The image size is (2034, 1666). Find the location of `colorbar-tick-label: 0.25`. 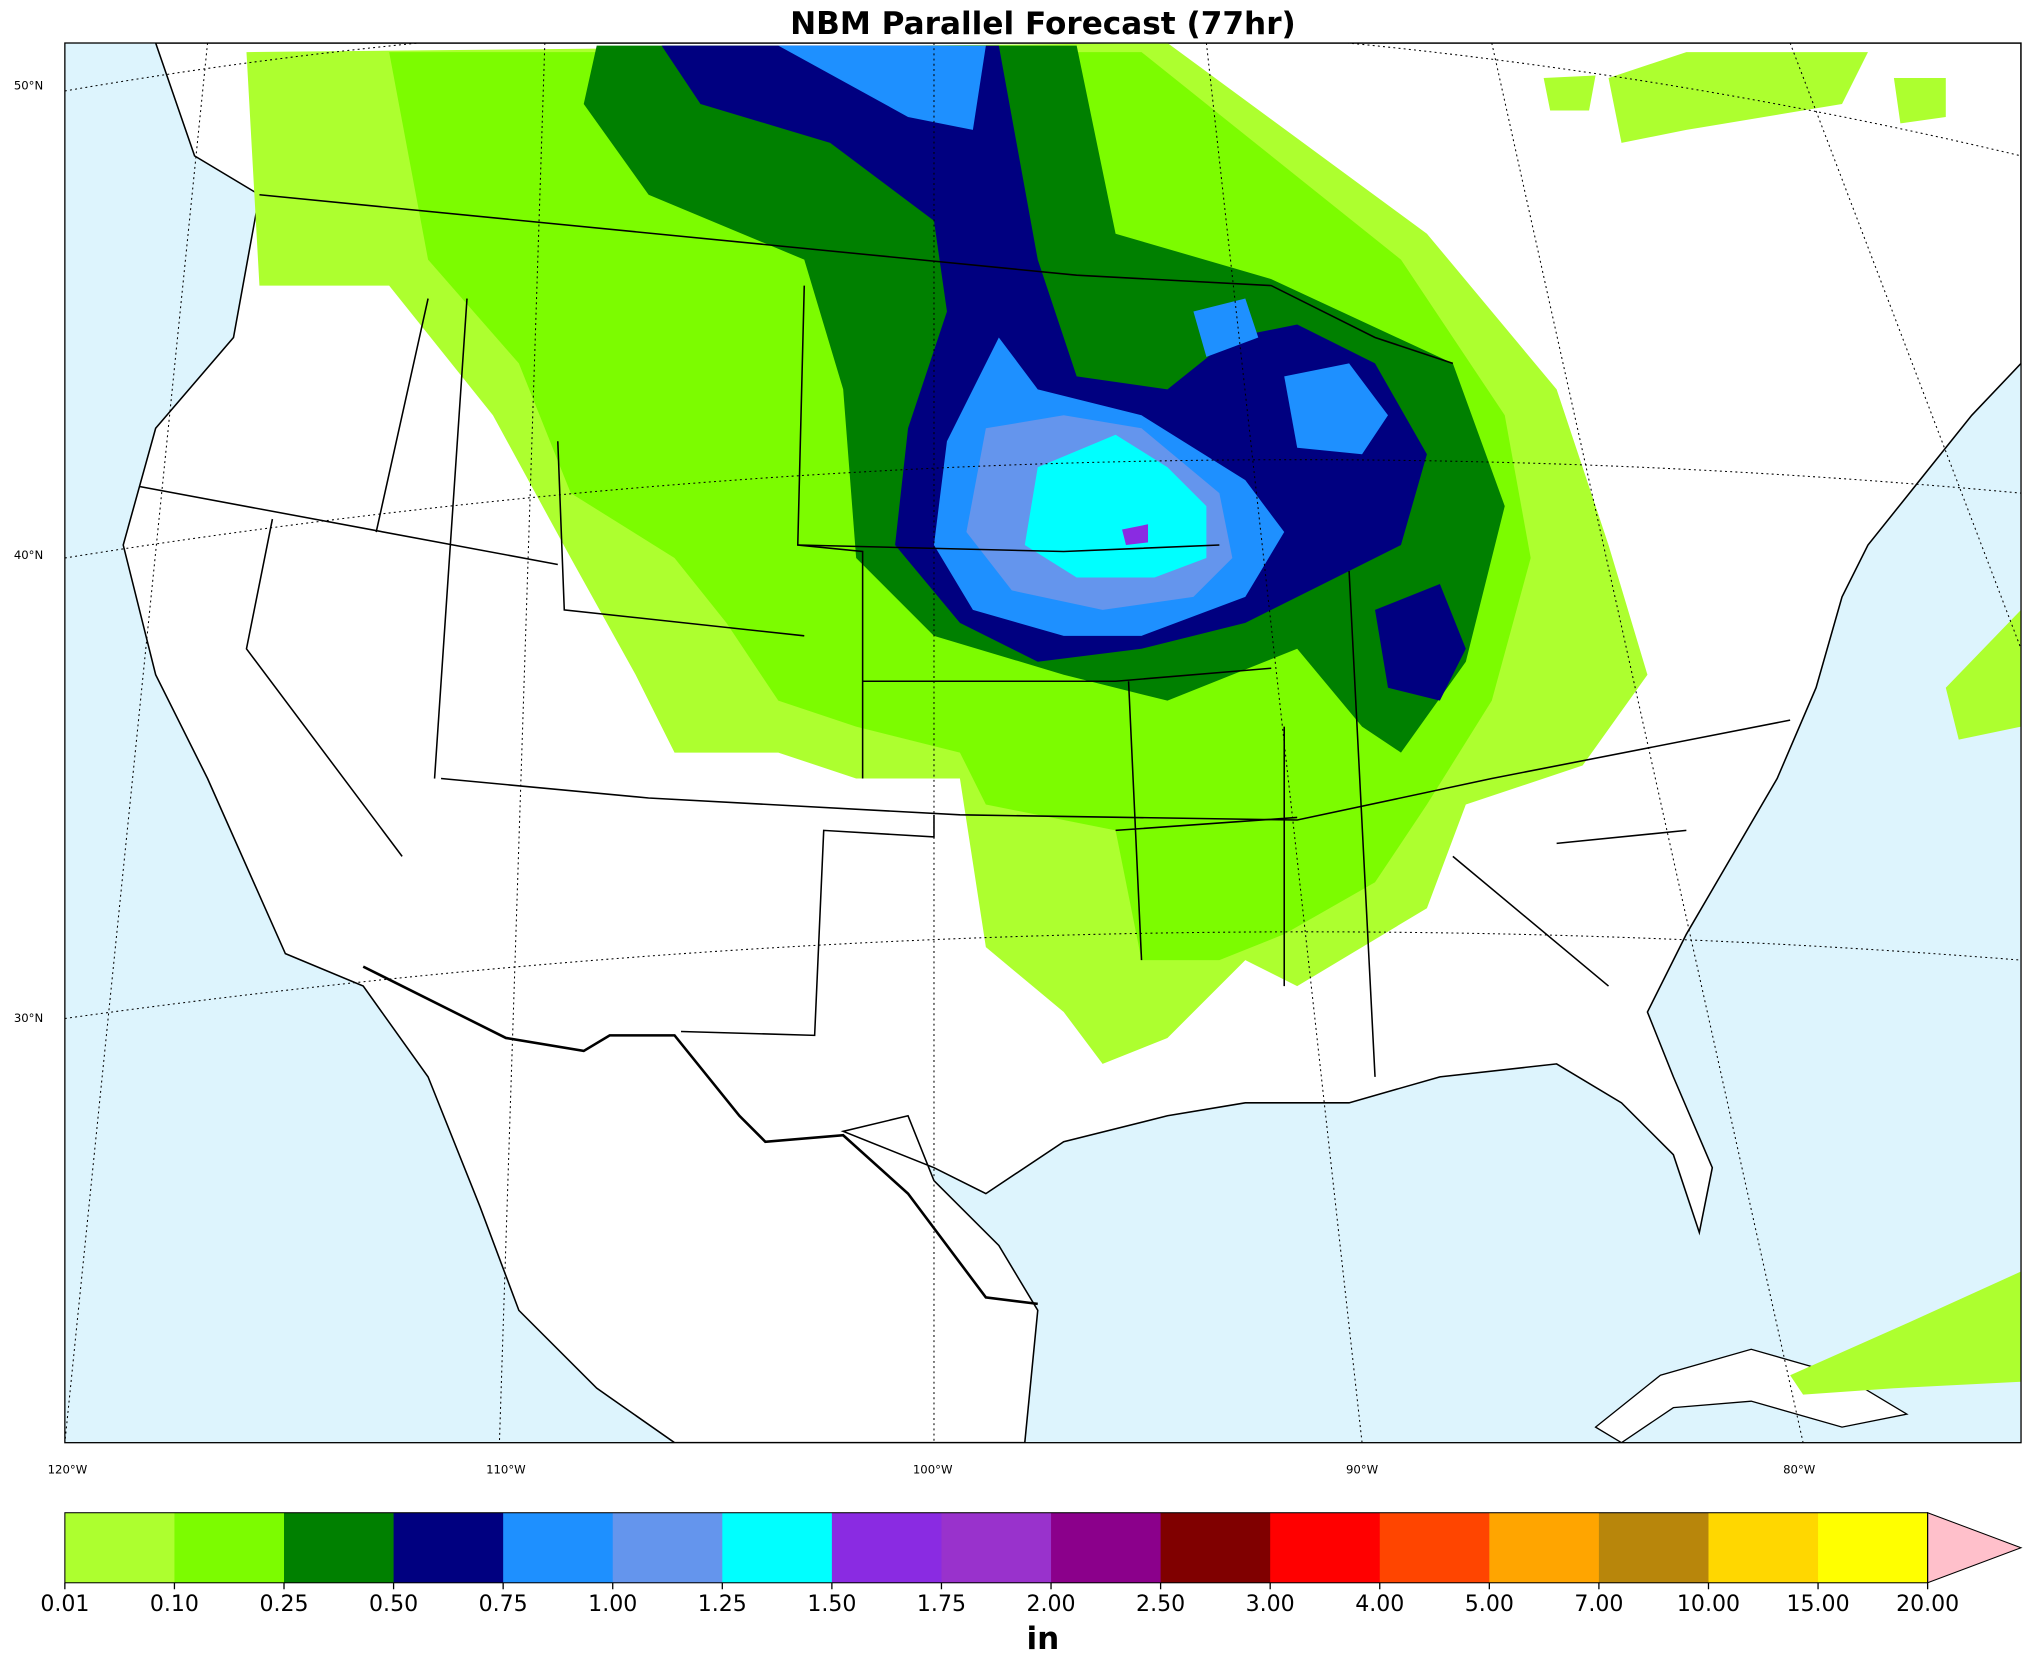

colorbar-tick-label: 0.25 is located at coordinates (283, 1604).